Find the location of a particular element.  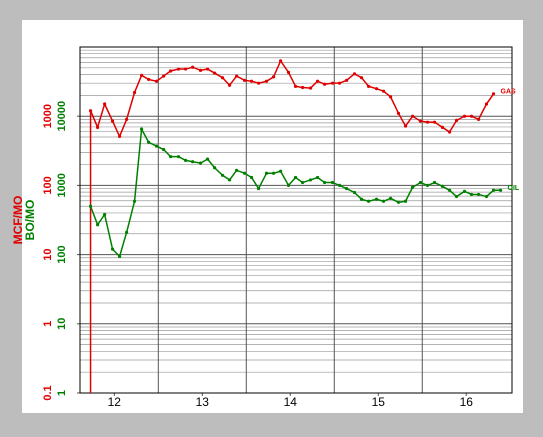

y-tick-label: 10000 is located at coordinates (62, 116).